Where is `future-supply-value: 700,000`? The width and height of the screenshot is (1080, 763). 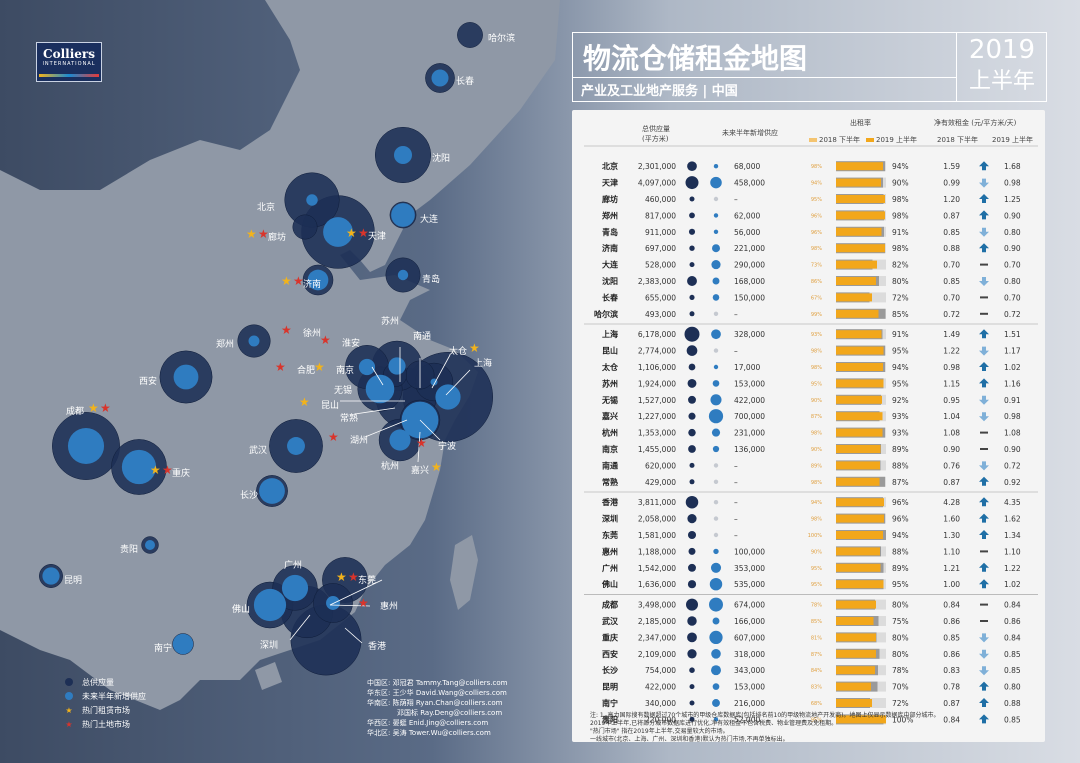 future-supply-value: 700,000 is located at coordinates (749, 416).